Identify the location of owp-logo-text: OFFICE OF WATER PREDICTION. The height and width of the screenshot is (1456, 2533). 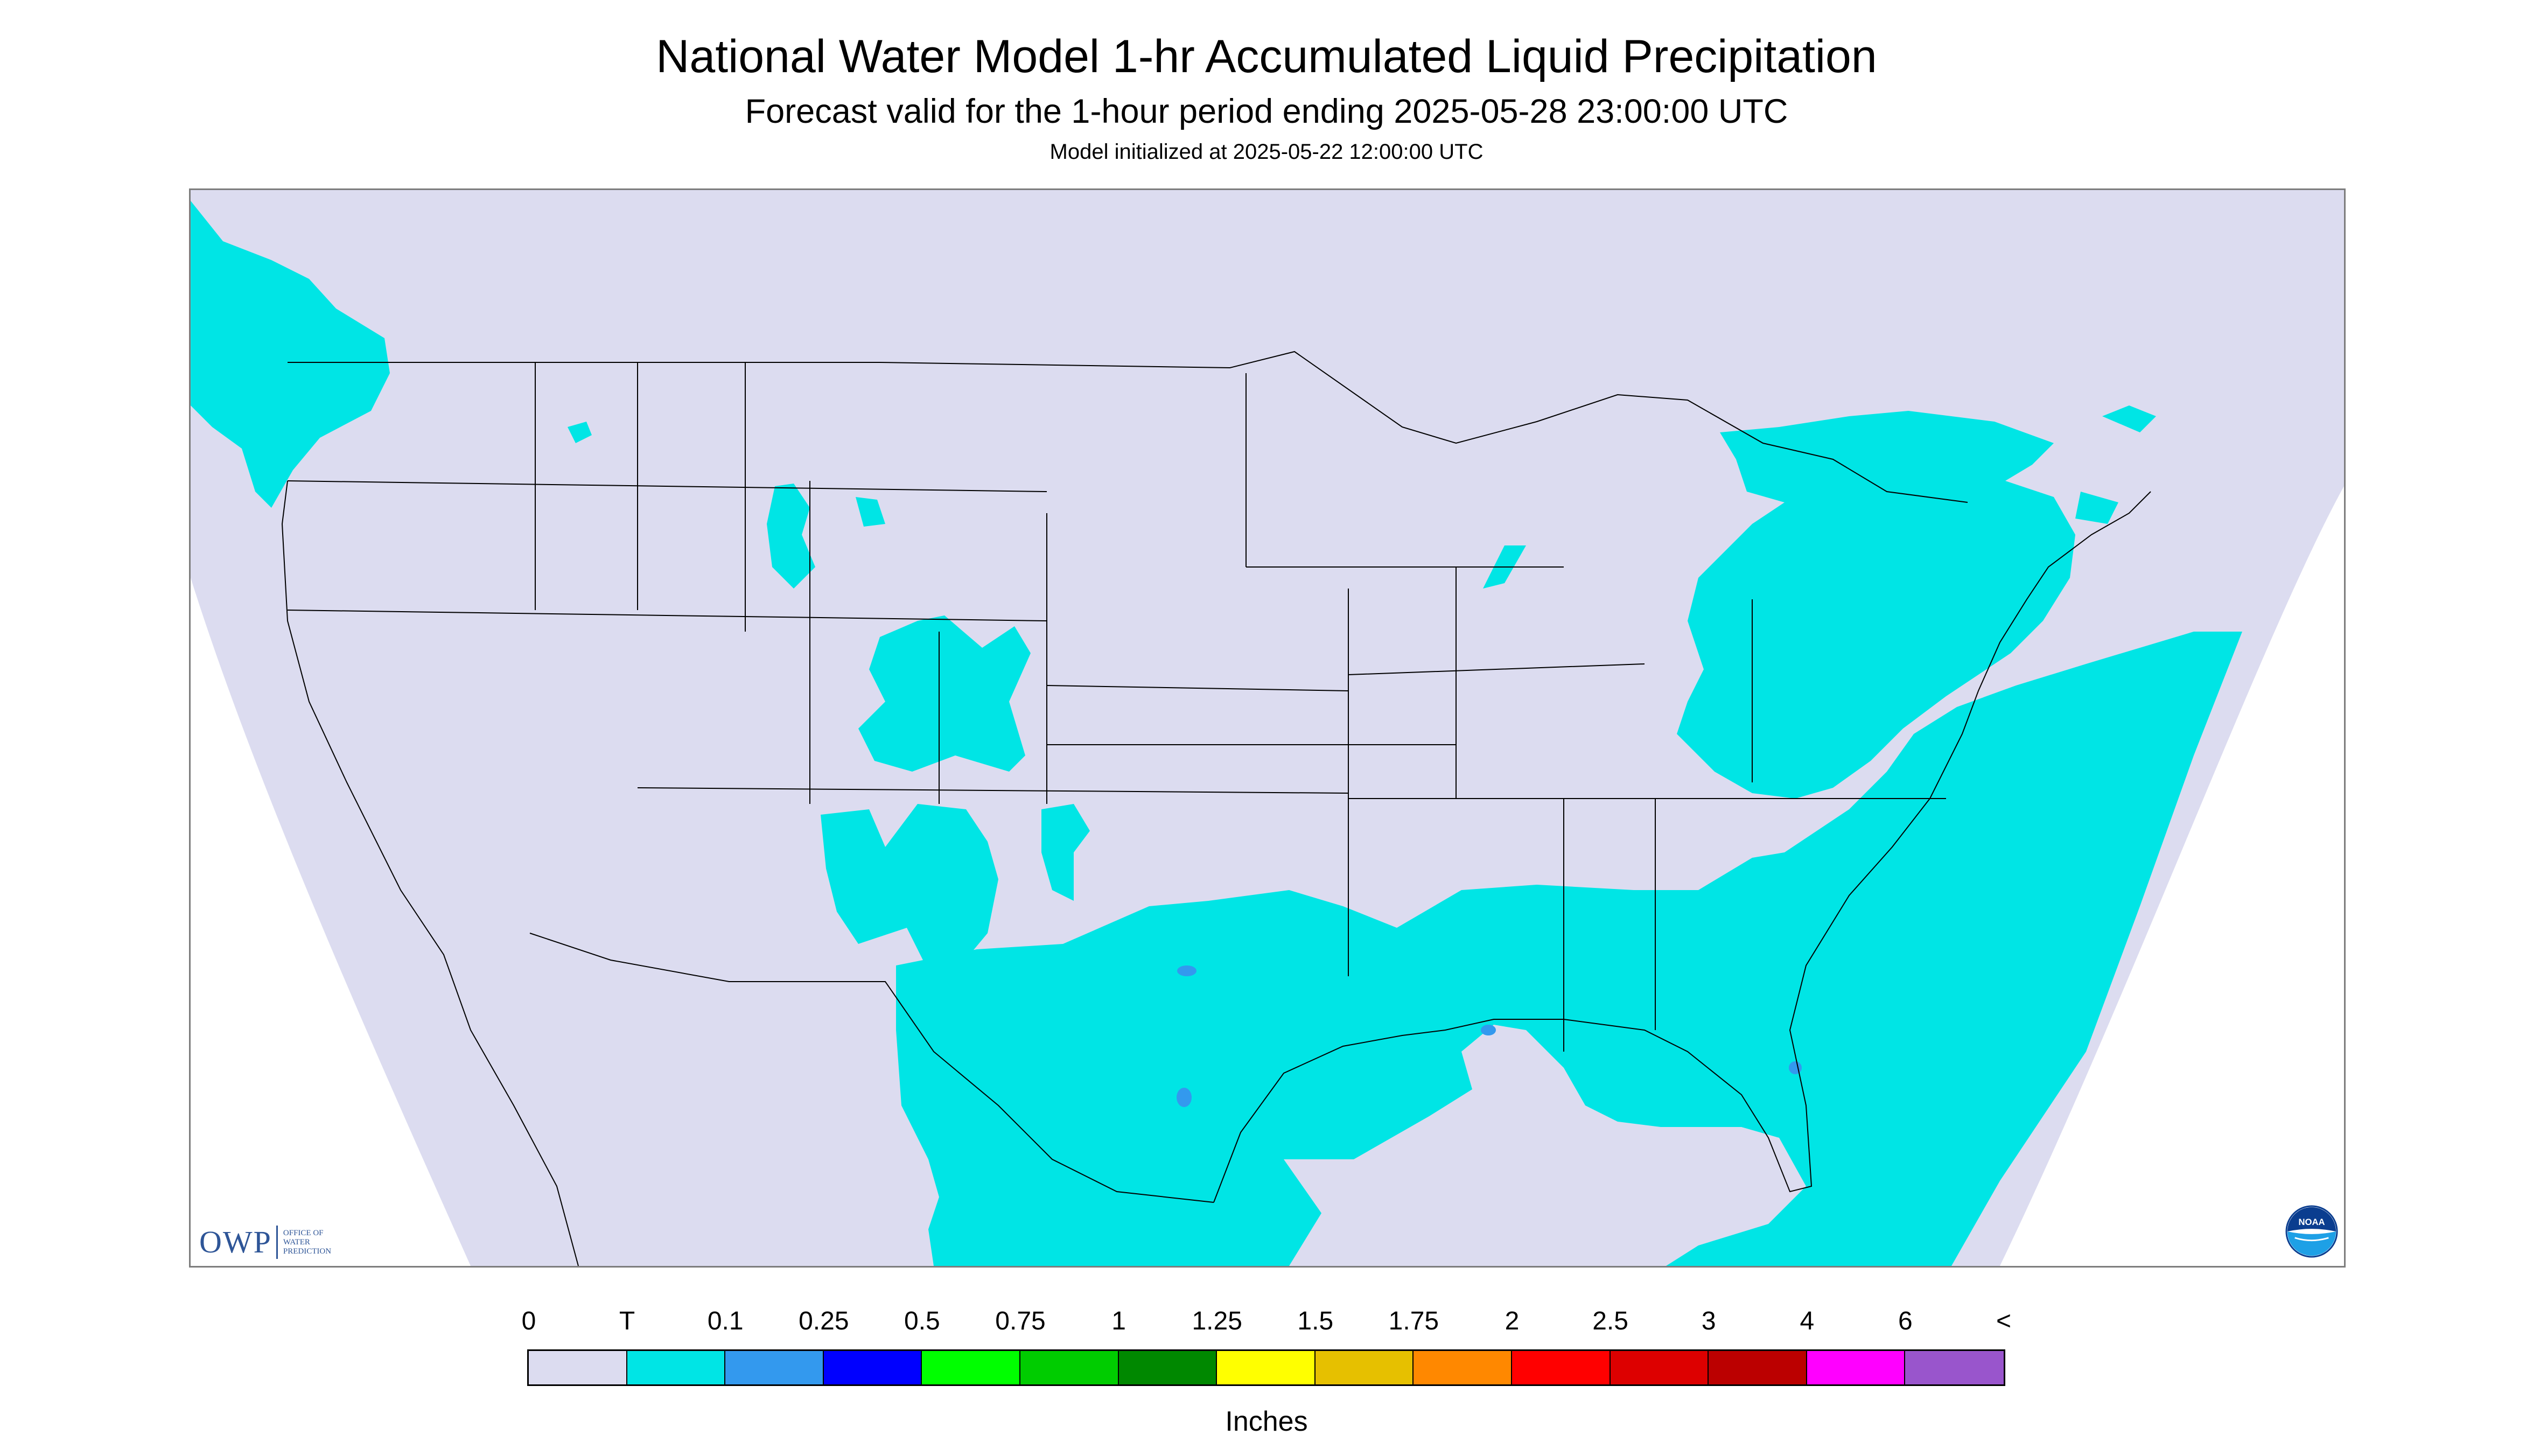
(307, 1242).